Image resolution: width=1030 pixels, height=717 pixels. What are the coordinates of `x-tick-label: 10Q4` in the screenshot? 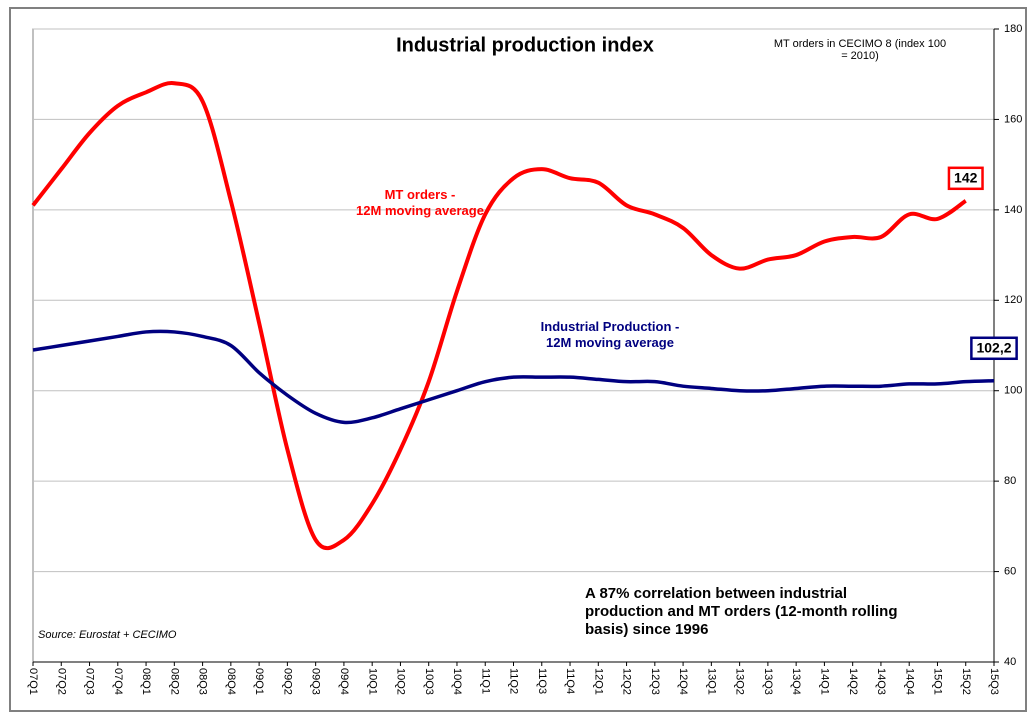 It's located at (457, 681).